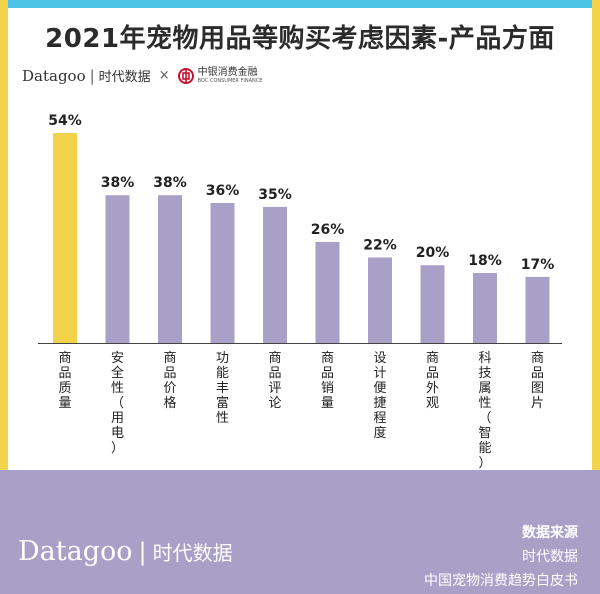 Image resolution: width=600 pixels, height=594 pixels. I want to click on bar-value-label: 26%, so click(328, 230).